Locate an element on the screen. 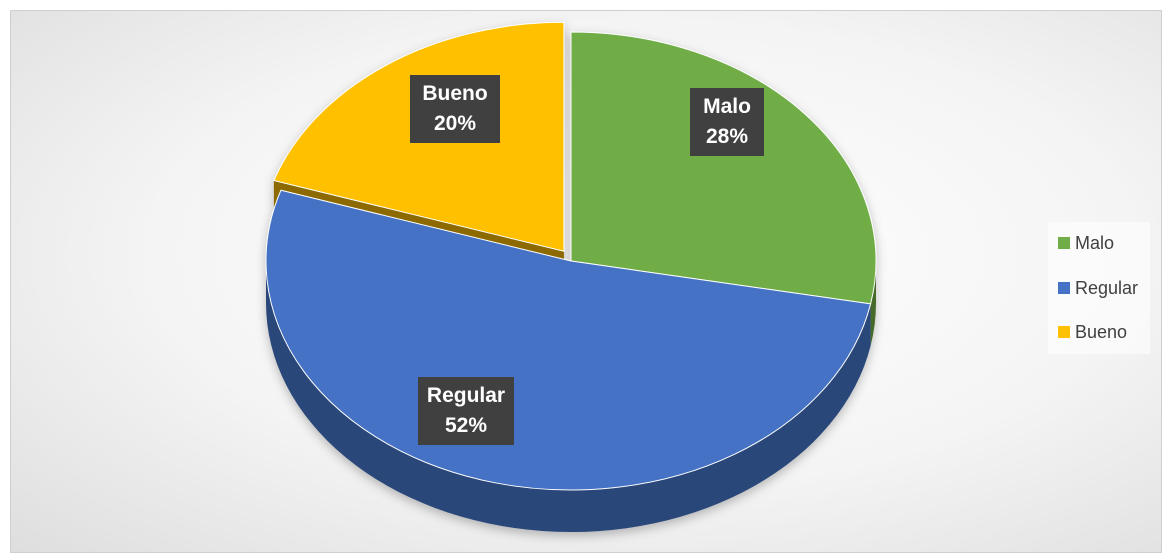  data-label-regular: Regular 52% is located at coordinates (466, 411).